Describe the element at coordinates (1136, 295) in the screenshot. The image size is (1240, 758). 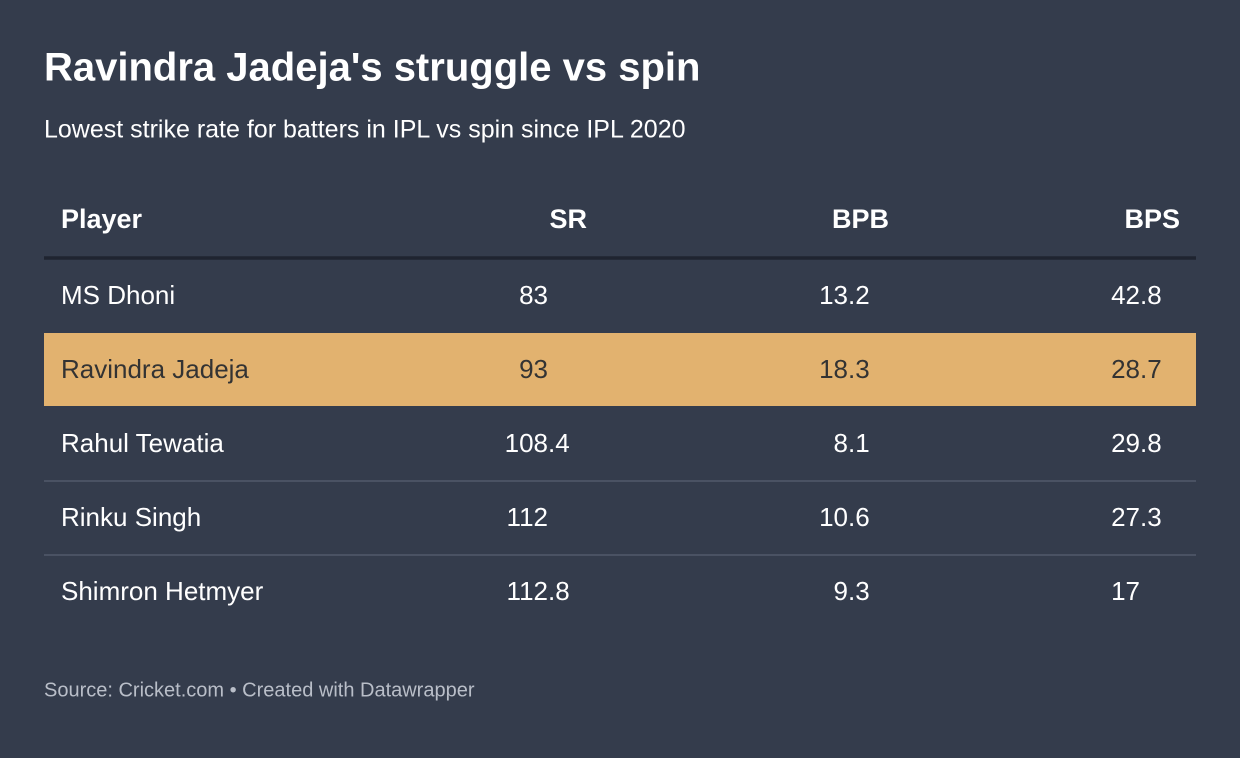
I see `table-cell: 42.8` at that location.